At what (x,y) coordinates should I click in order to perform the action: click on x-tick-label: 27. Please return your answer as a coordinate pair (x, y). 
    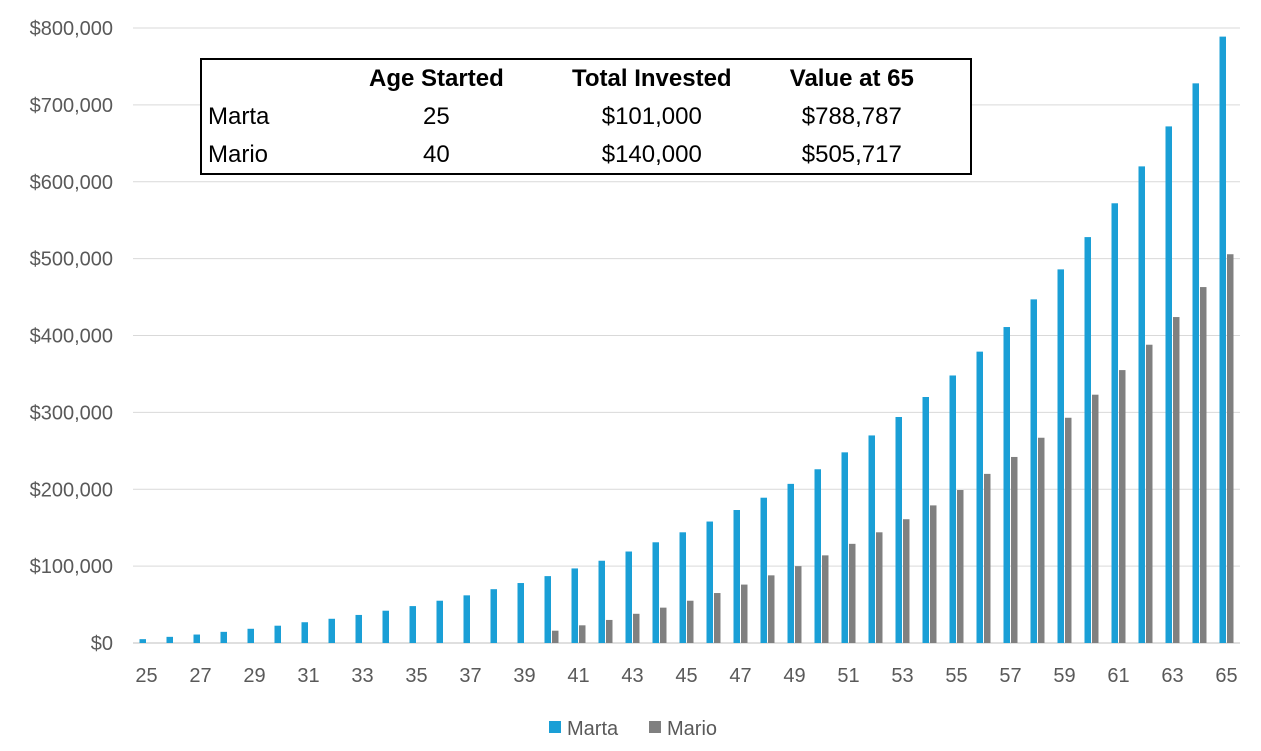
    Looking at the image, I should click on (200, 676).